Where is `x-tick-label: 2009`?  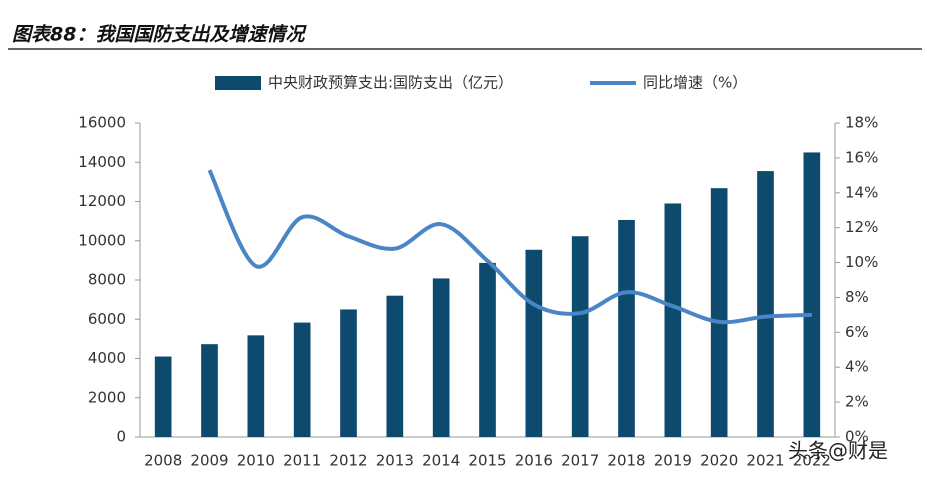
x-tick-label: 2009 is located at coordinates (209, 461).